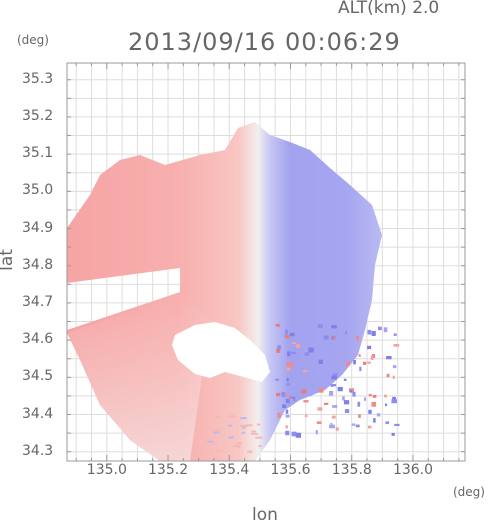 The height and width of the screenshot is (525, 491). Describe the element at coordinates (106, 470) in the screenshot. I see `x-tick-label: 135.0` at that location.